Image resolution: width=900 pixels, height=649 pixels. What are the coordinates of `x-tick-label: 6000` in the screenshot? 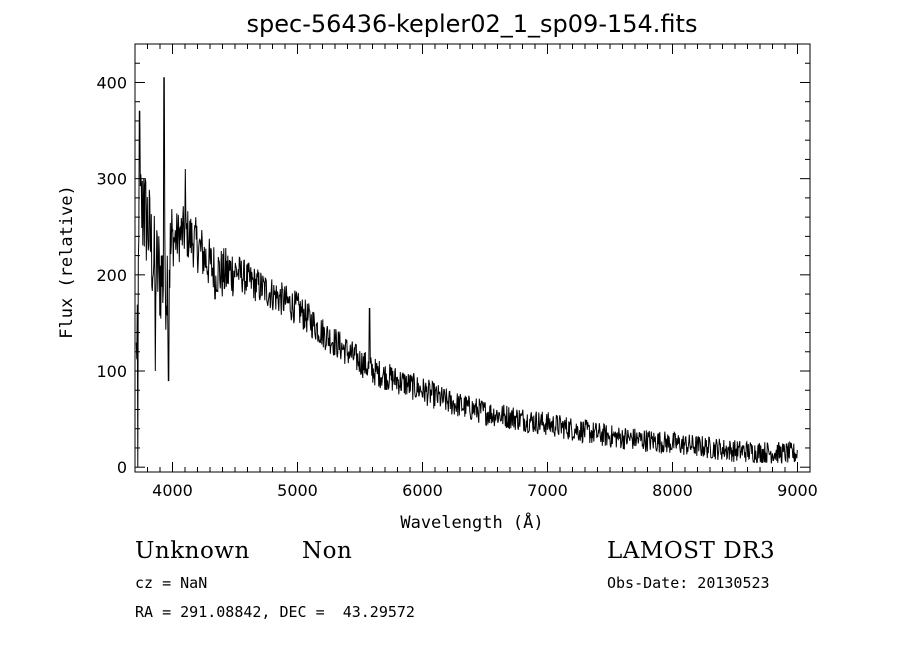 It's located at (422, 490).